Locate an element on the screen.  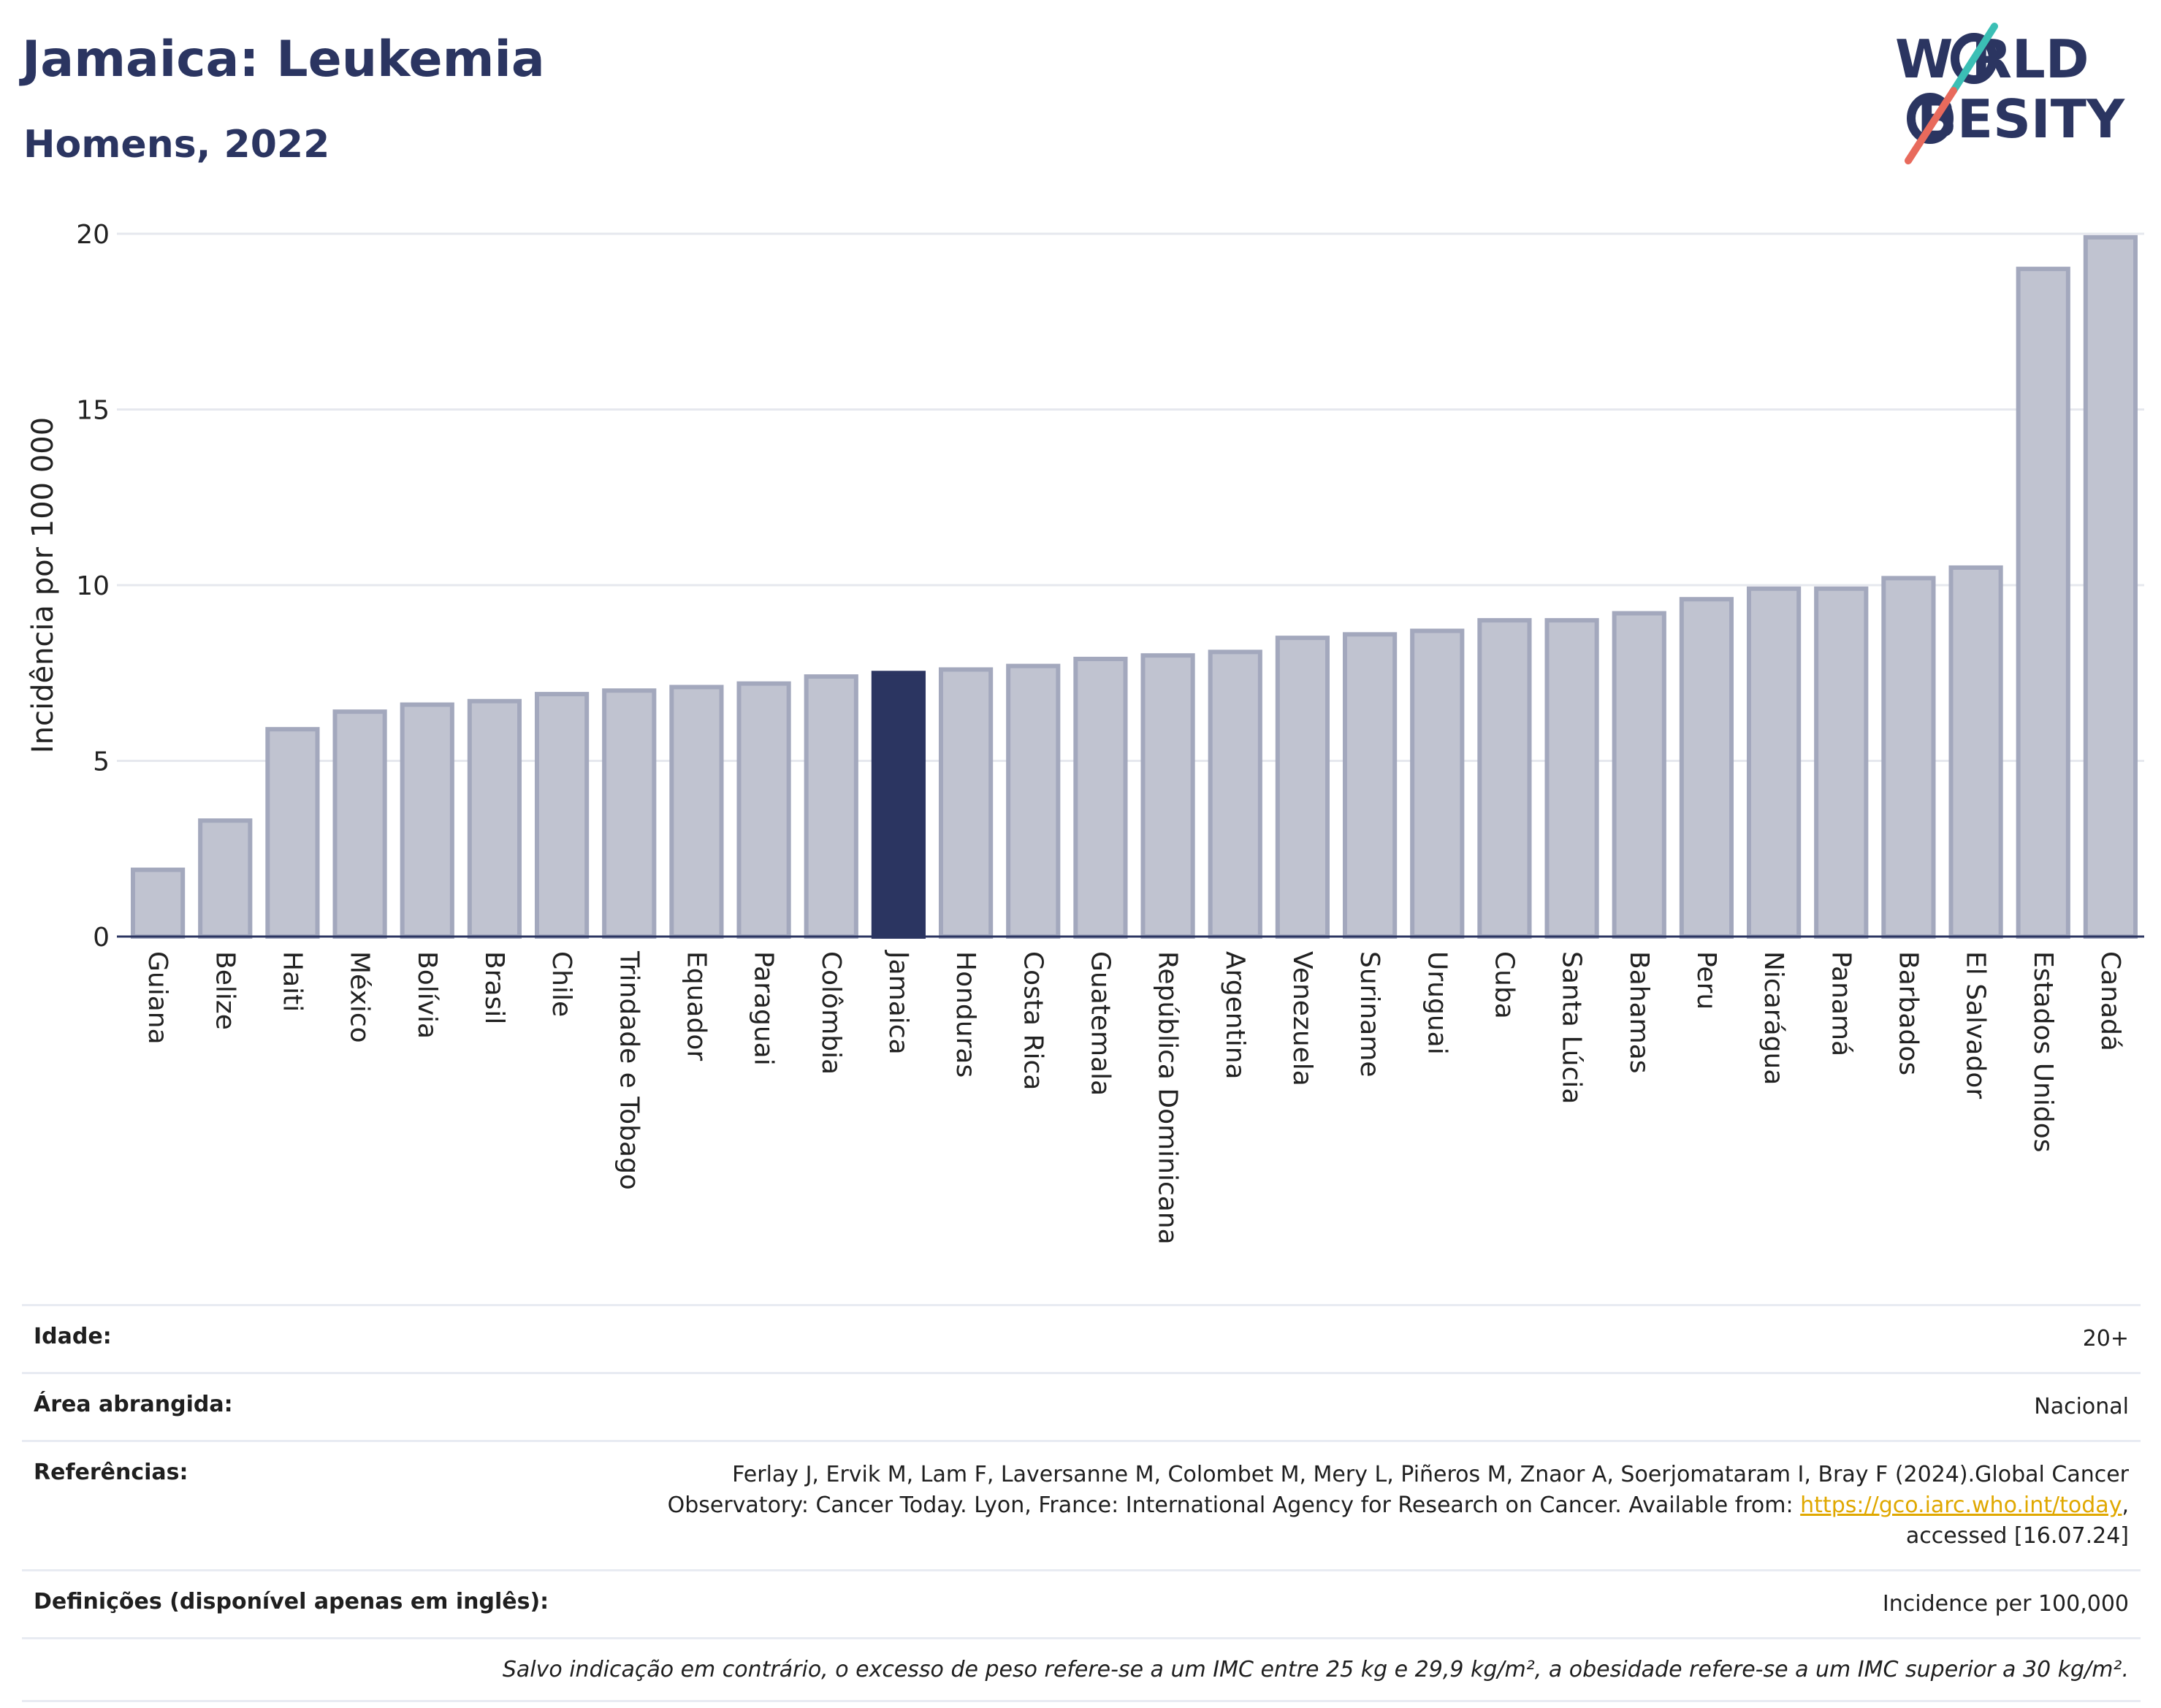
x-tick-label: Bahamas is located at coordinates (1639, 1012).